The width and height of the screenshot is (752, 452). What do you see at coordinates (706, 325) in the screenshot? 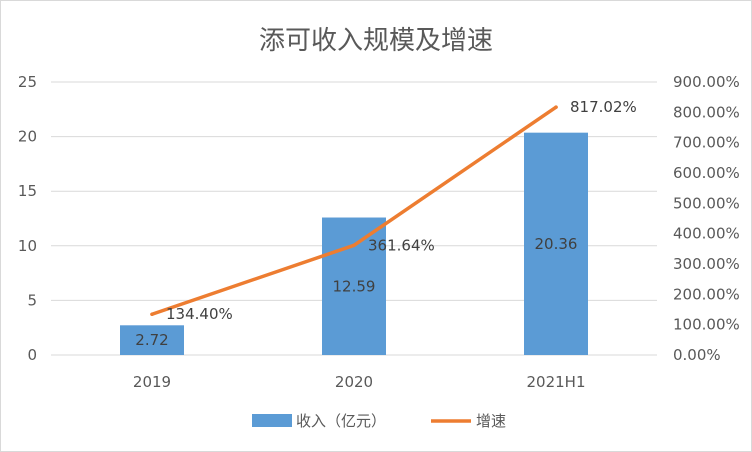
I see `right-axis-tick-label: 100.00%` at bounding box center [706, 325].